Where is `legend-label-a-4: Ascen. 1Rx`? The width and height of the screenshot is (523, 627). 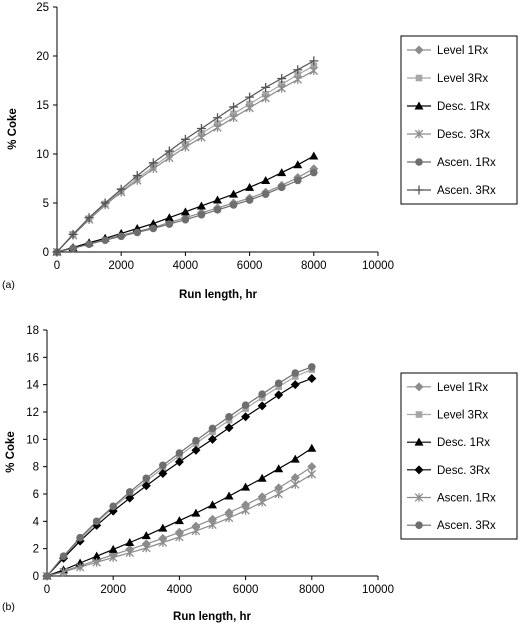 legend-label-a-4: Ascen. 1Rx is located at coordinates (466, 163).